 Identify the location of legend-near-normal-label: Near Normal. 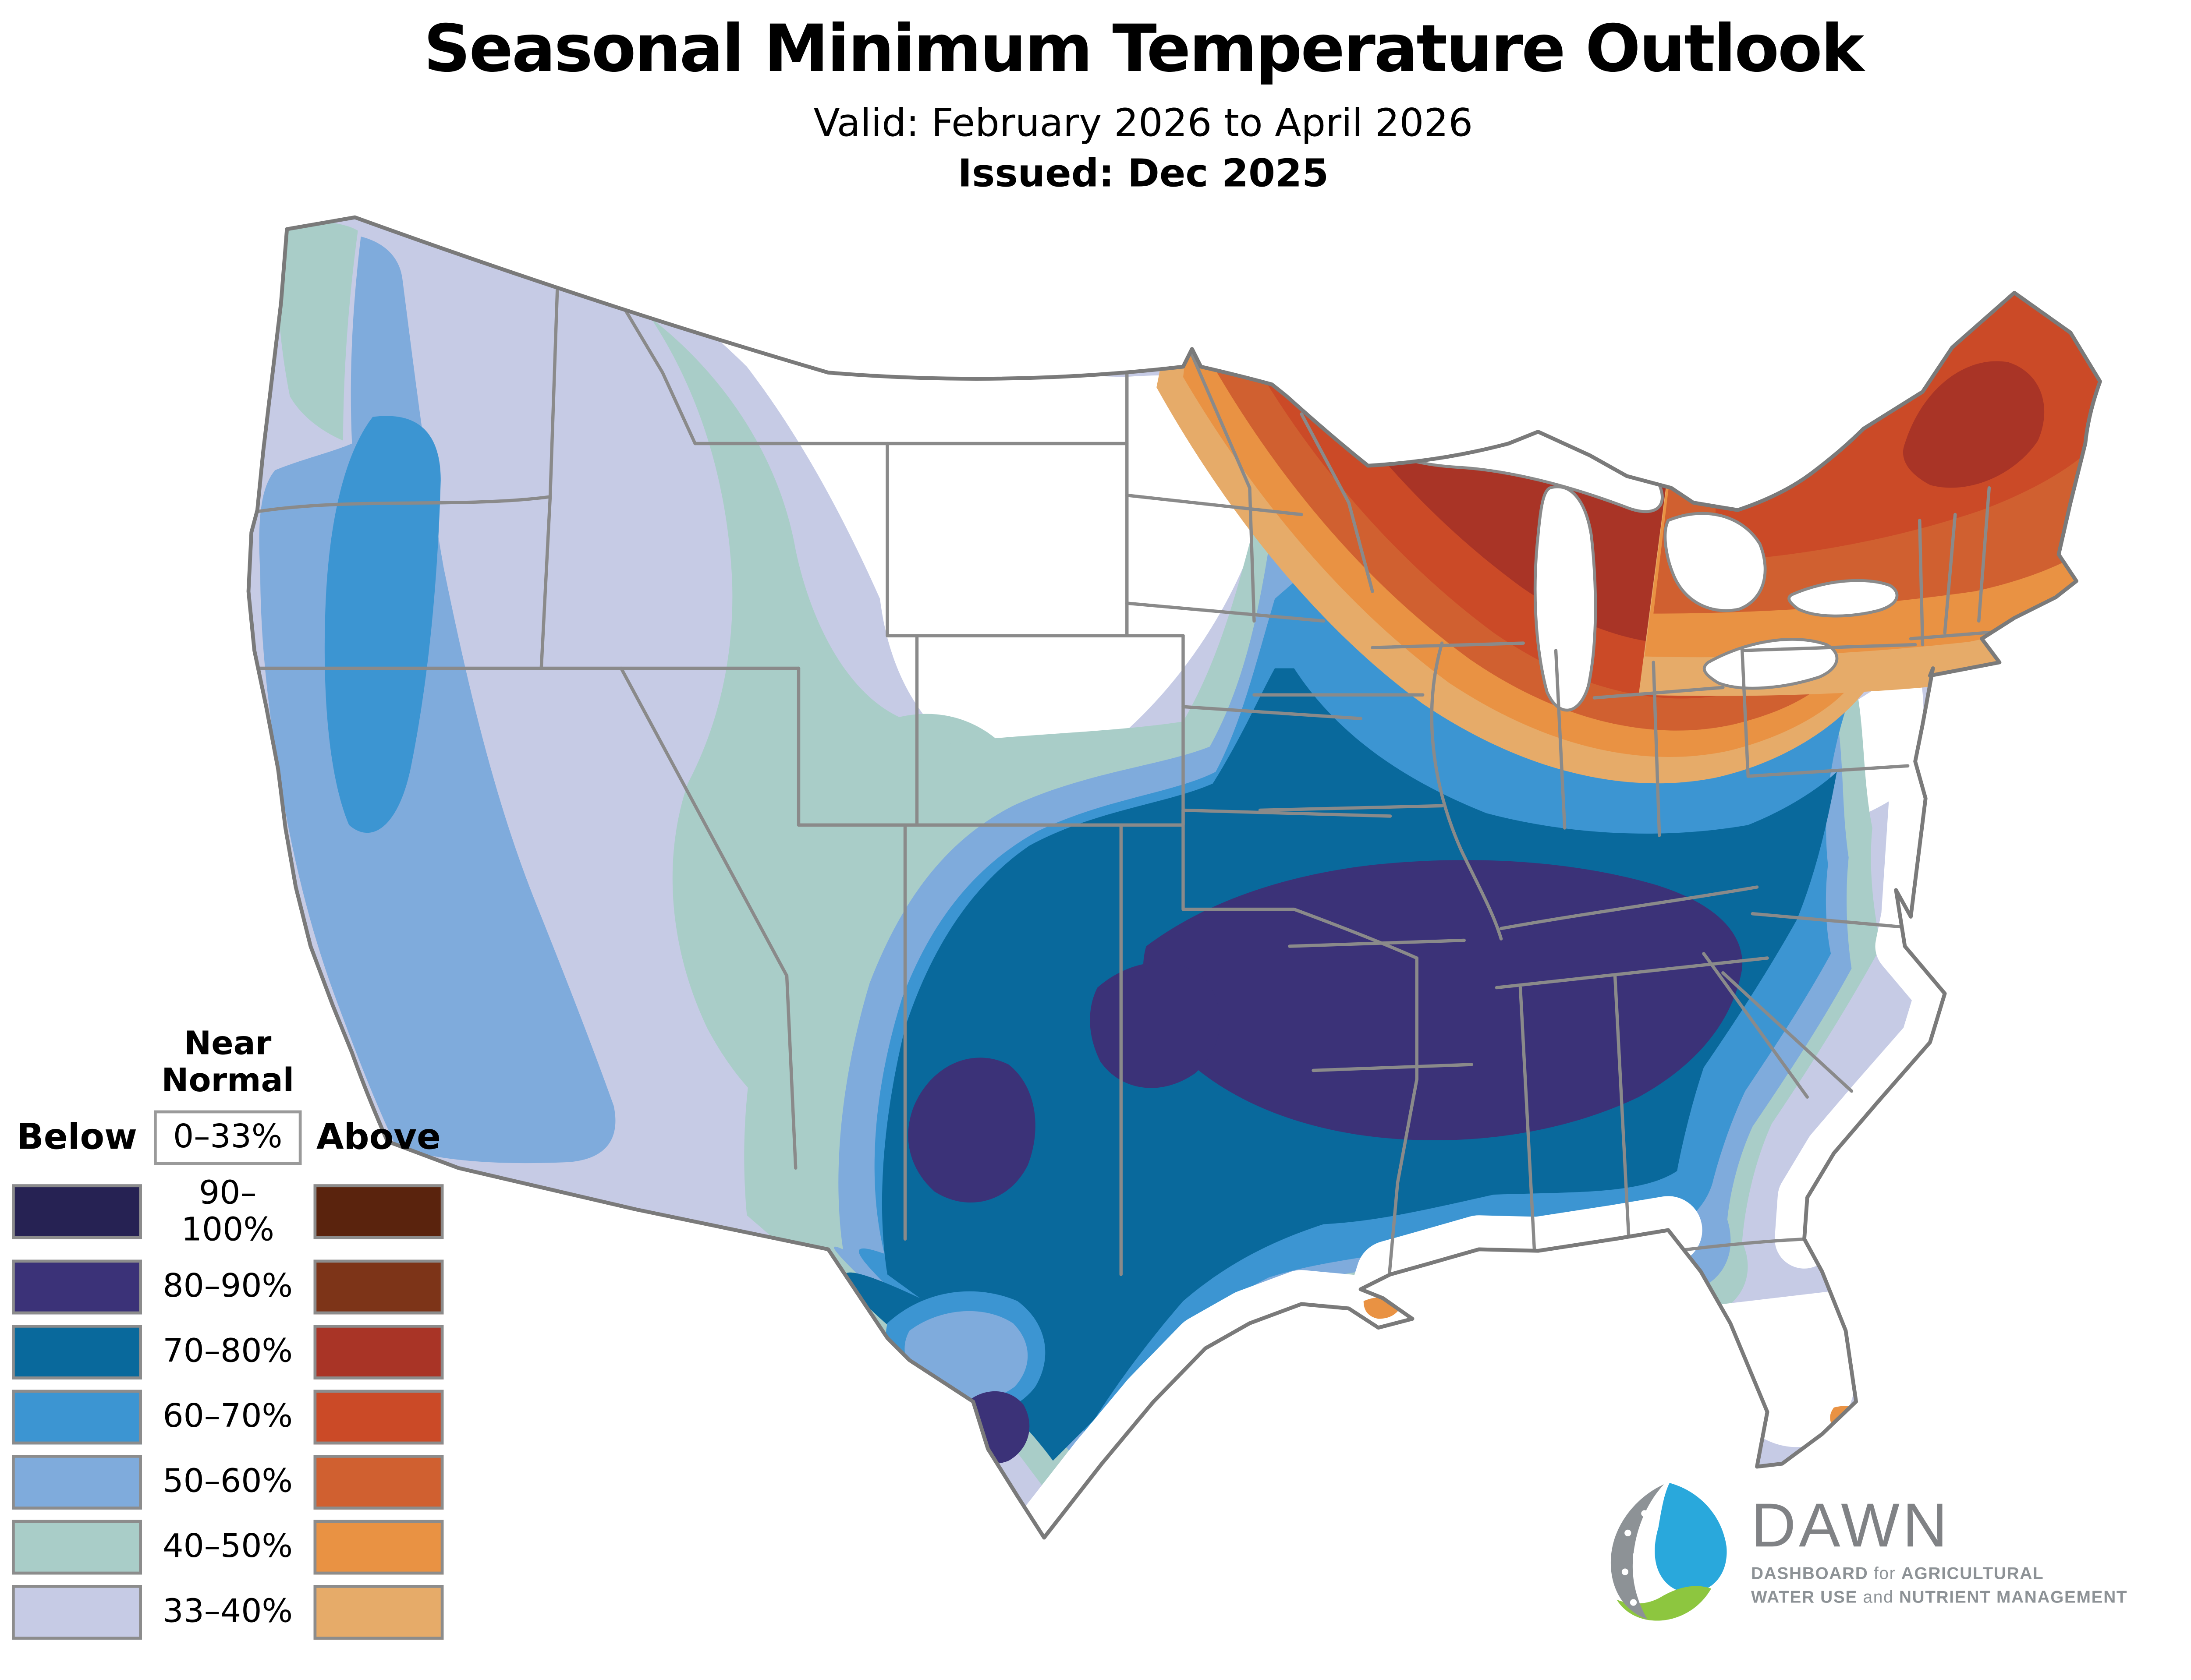
(227, 1063).